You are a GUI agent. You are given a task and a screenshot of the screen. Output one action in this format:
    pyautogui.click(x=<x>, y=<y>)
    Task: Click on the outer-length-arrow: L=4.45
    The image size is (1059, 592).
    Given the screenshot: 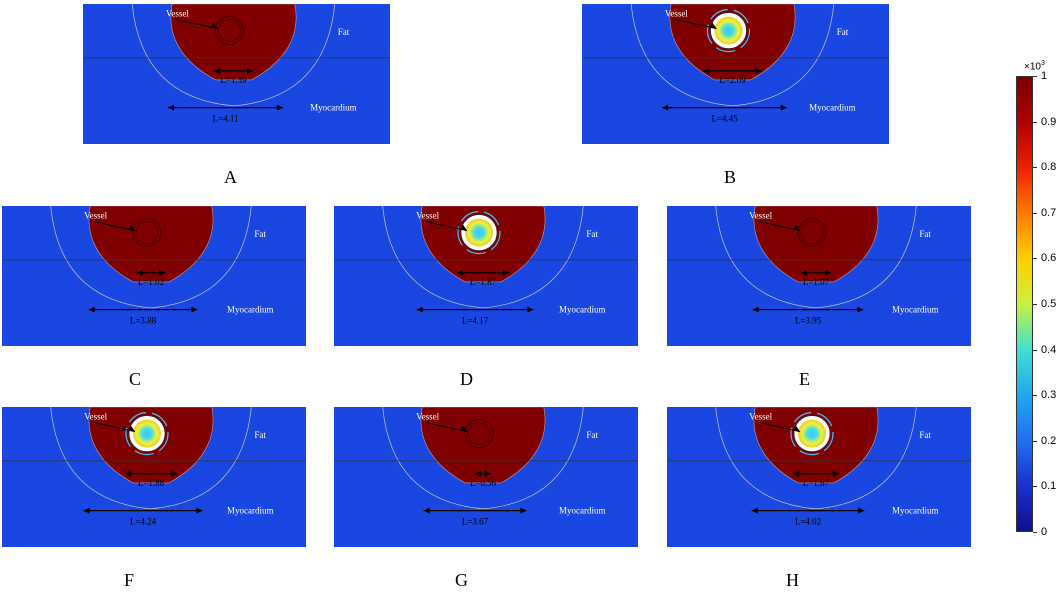 What is the action you would take?
    pyautogui.click(x=724, y=114)
    